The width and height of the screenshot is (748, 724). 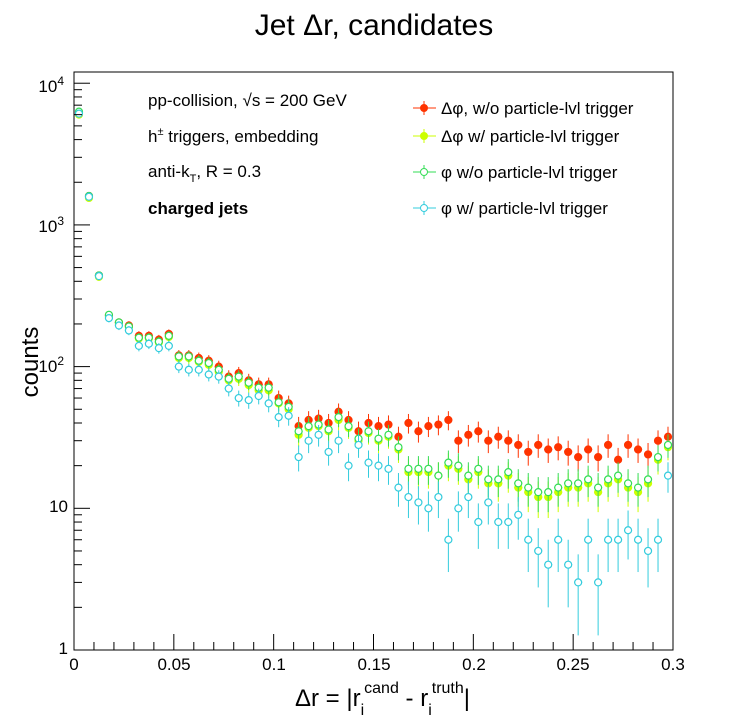 I want to click on legend-label: φ w/ particle-lvl trigger, so click(x=524, y=208).